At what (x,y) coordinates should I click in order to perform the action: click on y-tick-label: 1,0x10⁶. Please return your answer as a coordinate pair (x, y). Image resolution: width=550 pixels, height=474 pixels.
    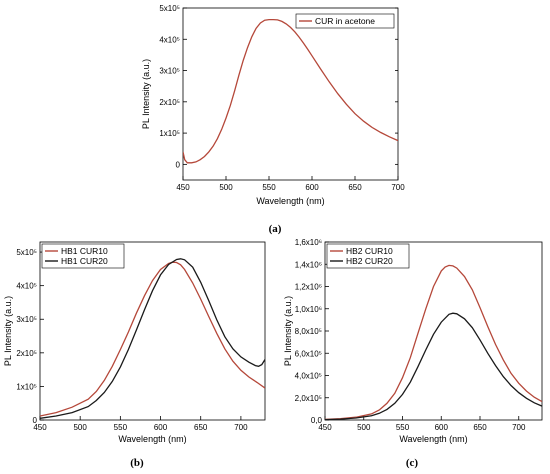
    Looking at the image, I should click on (308, 309).